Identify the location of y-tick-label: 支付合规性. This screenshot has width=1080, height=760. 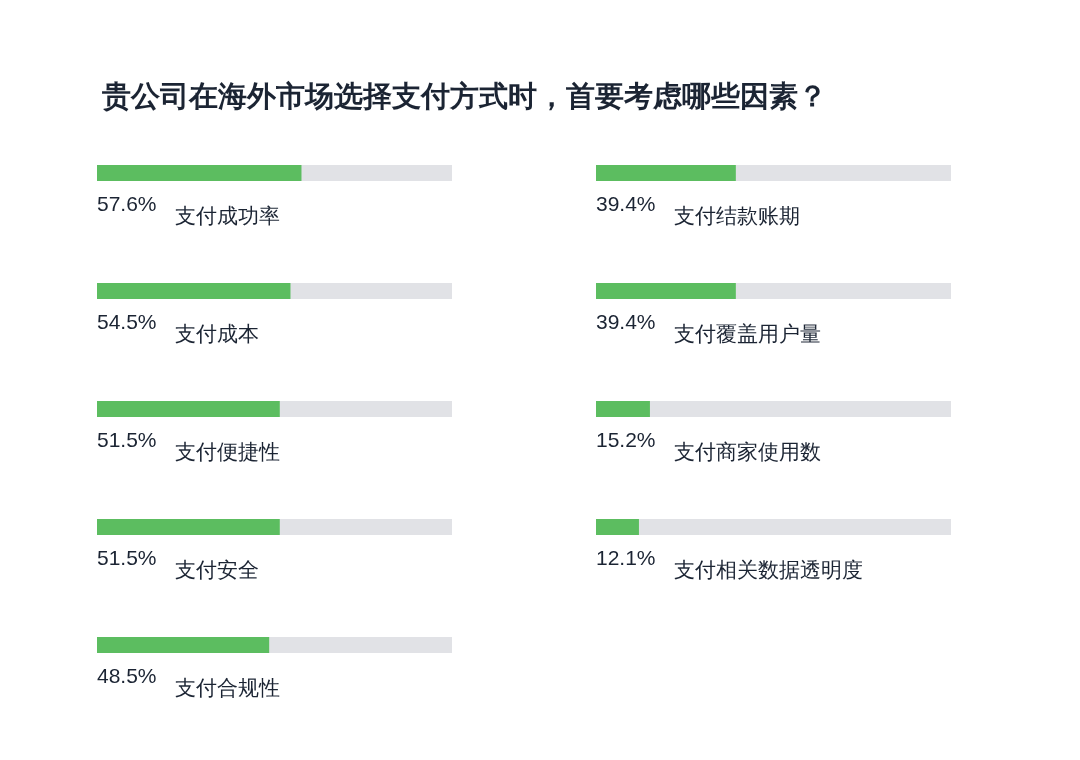
(227, 687).